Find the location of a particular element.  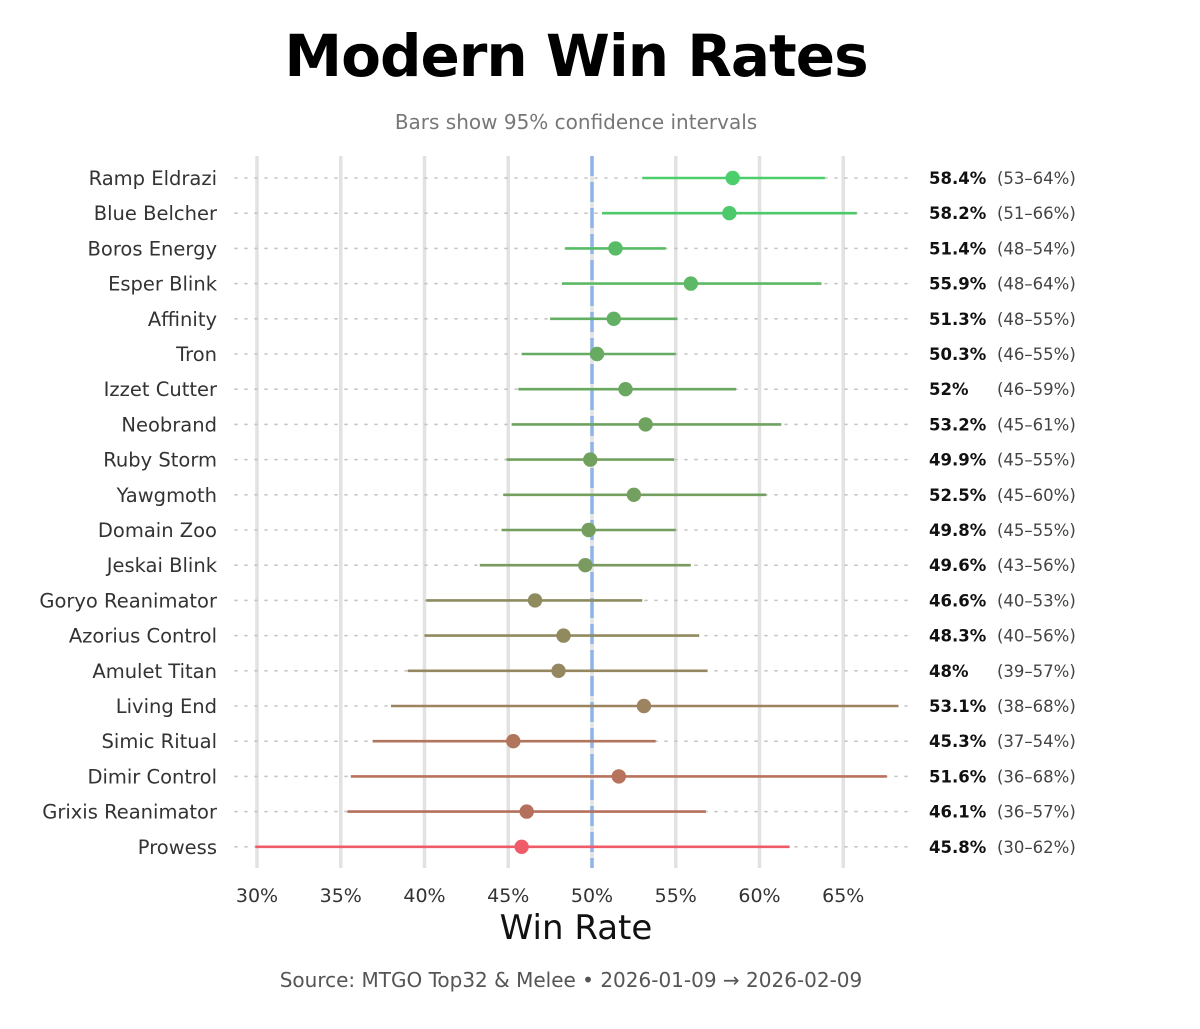

category-label: Izzet Cutter is located at coordinates (161, 389).